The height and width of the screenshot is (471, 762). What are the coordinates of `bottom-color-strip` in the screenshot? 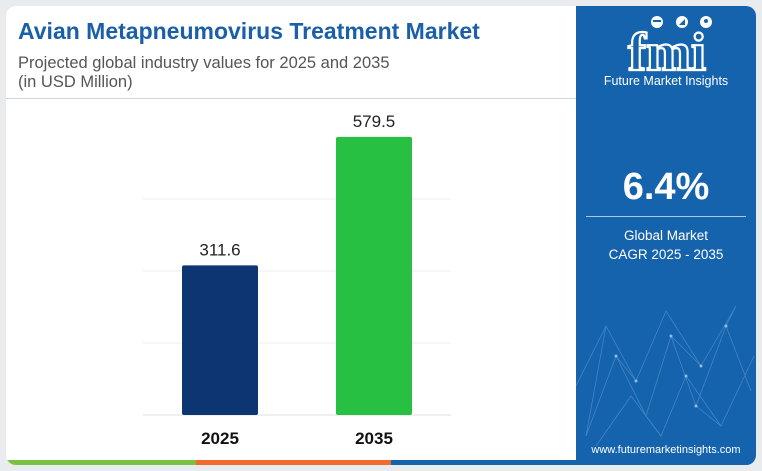 It's located at (381, 462).